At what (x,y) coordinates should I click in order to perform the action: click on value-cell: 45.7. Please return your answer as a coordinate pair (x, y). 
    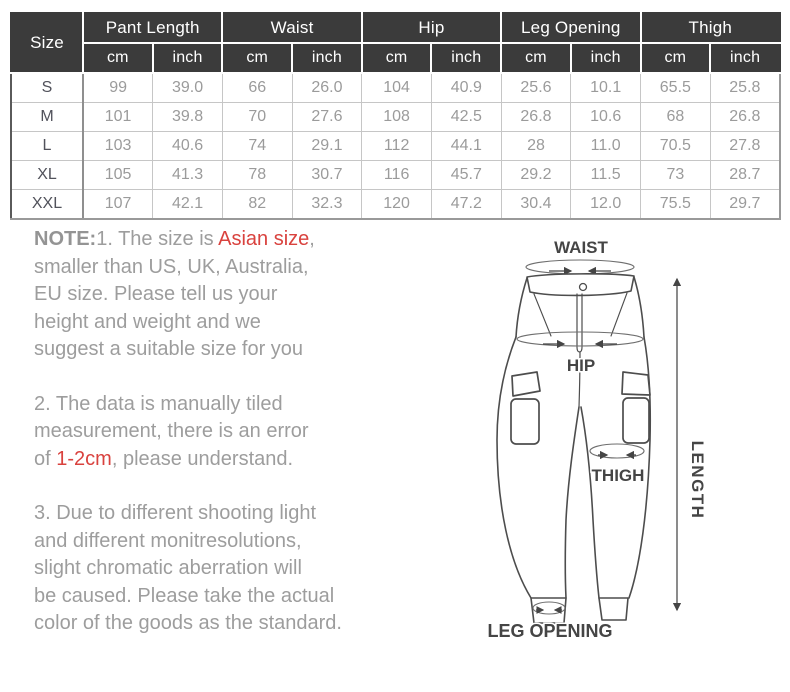
    Looking at the image, I should click on (466, 175).